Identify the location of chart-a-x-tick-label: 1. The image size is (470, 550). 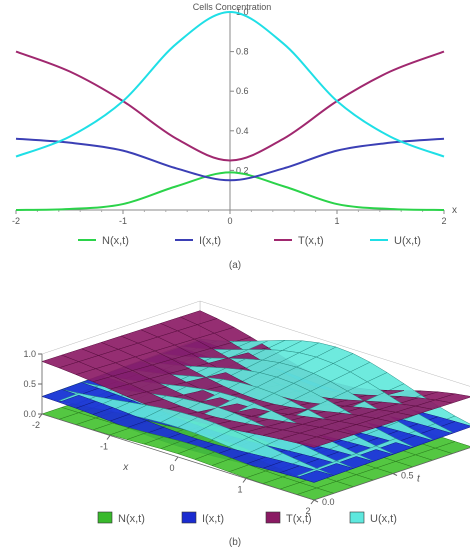
(336, 221).